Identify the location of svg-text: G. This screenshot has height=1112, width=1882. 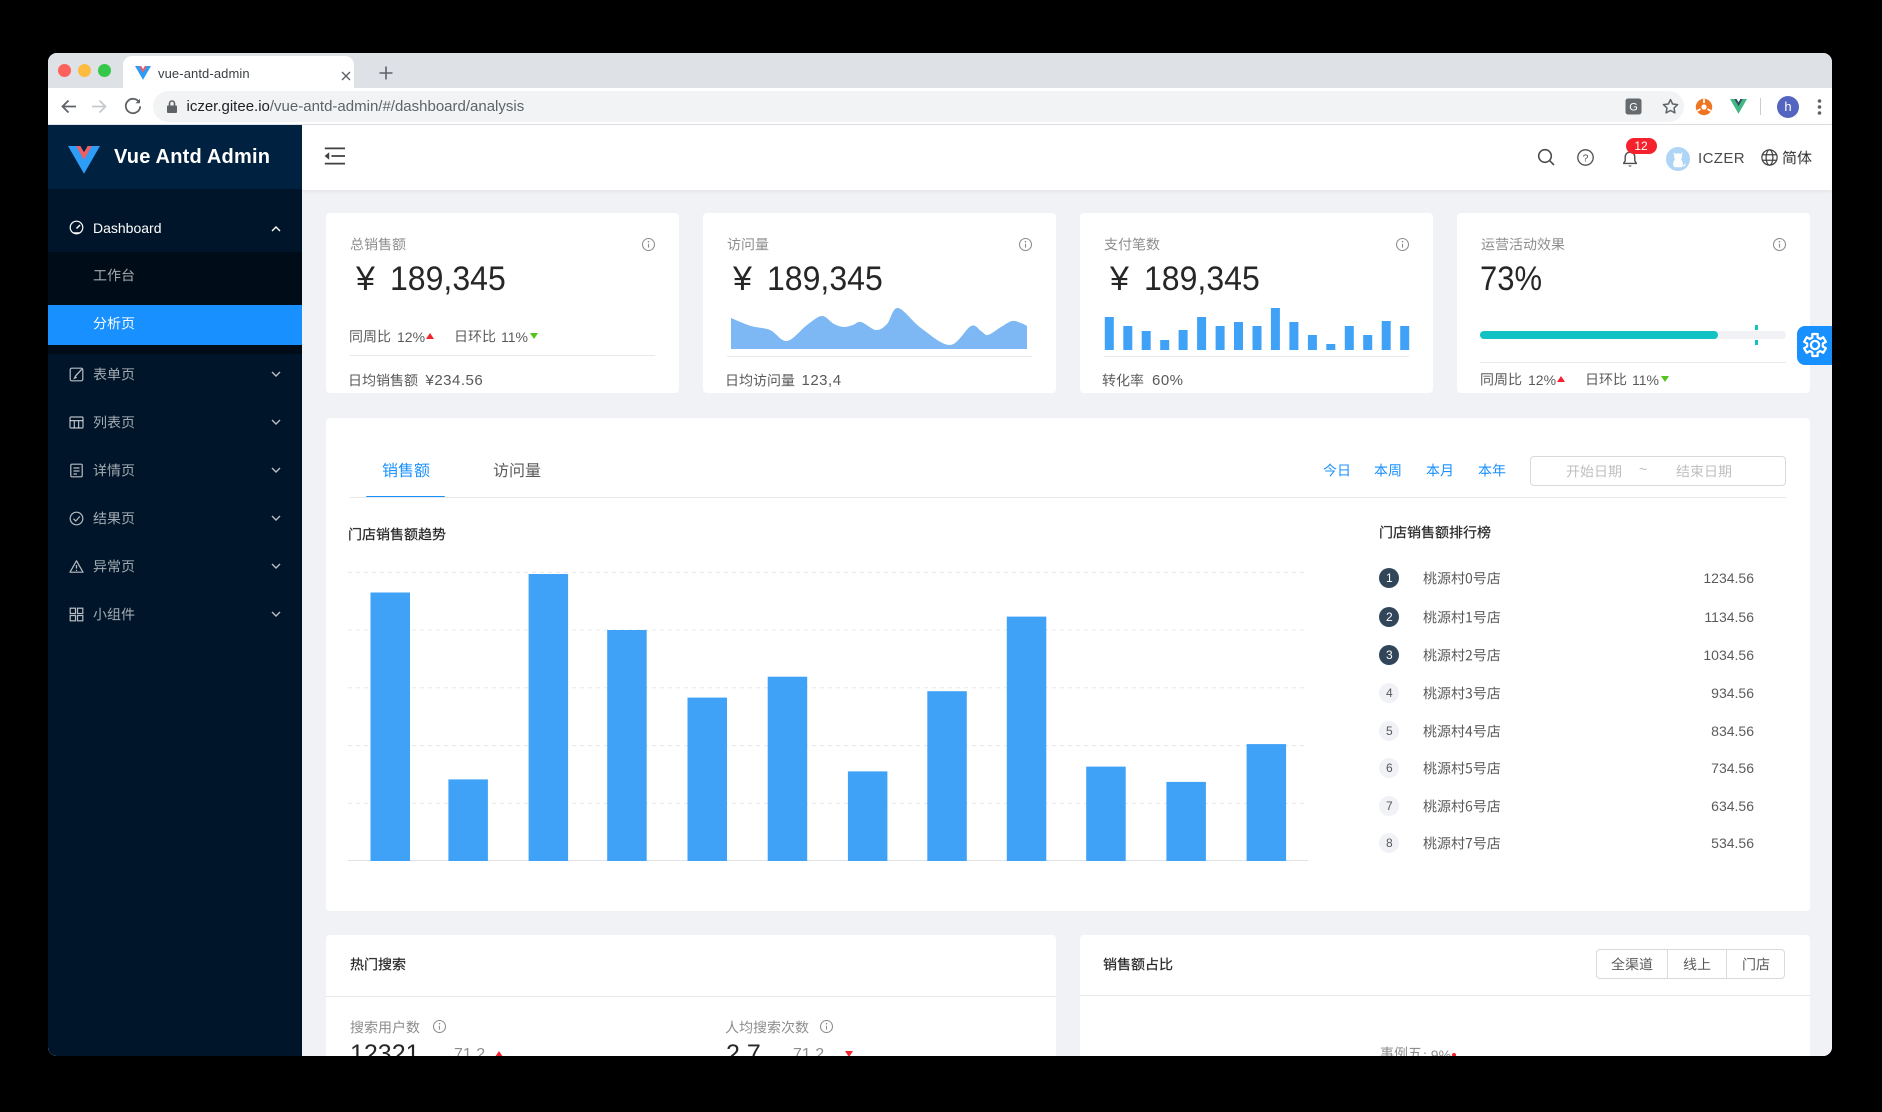
(1633, 108).